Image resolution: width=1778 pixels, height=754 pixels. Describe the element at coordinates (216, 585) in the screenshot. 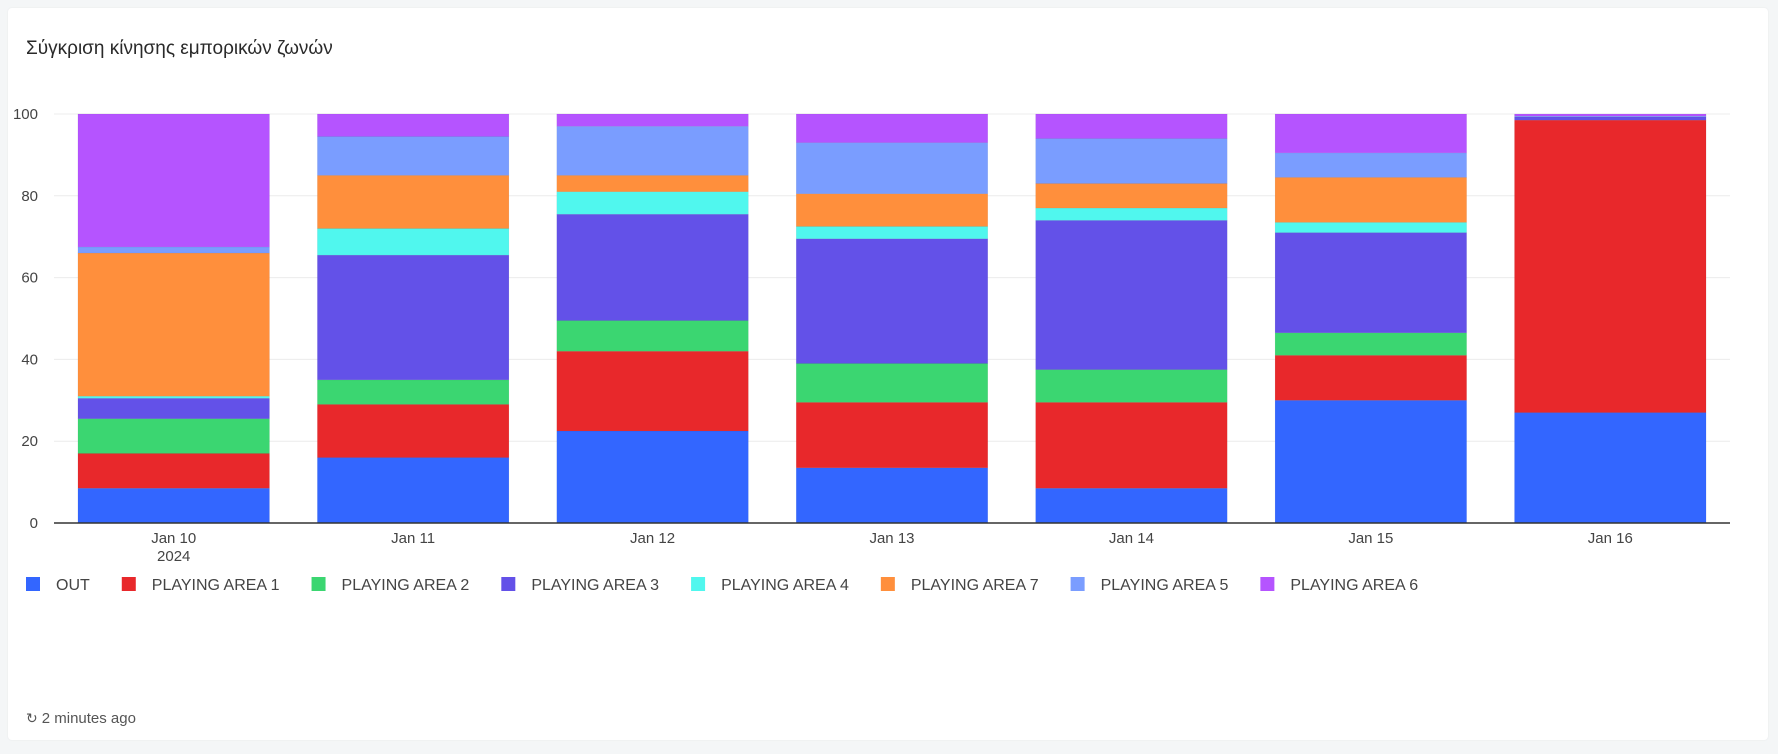

I see `legend-label: PLAYING AREA 1` at that location.